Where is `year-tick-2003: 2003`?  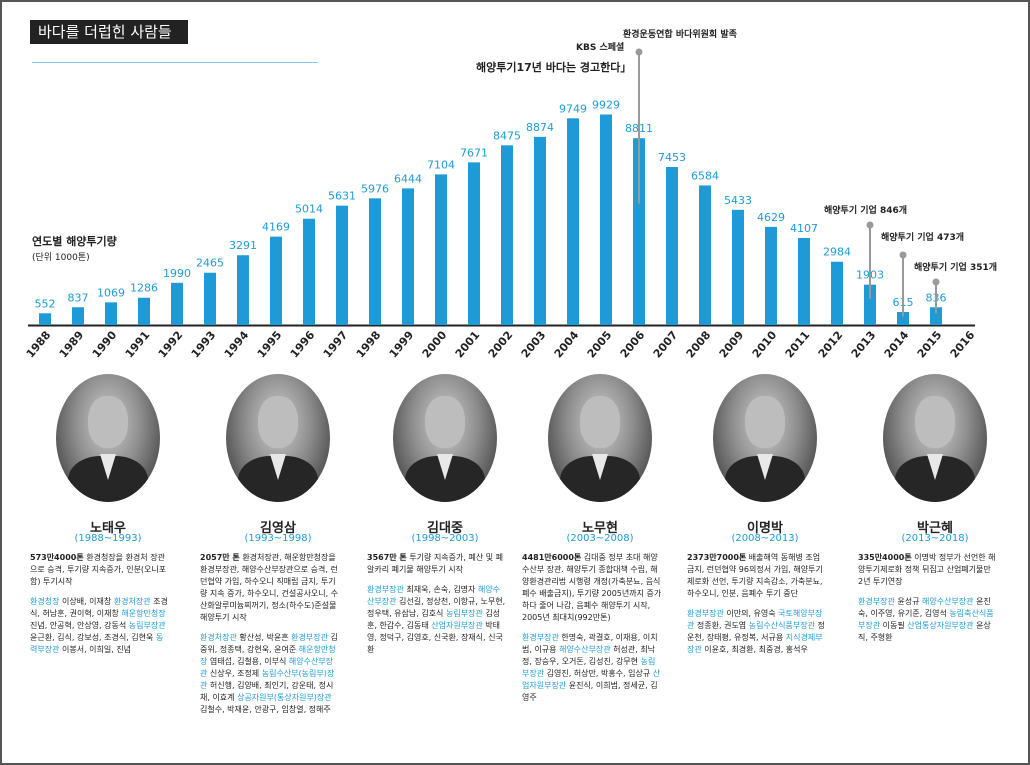
year-tick-2003: 2003 is located at coordinates (534, 345).